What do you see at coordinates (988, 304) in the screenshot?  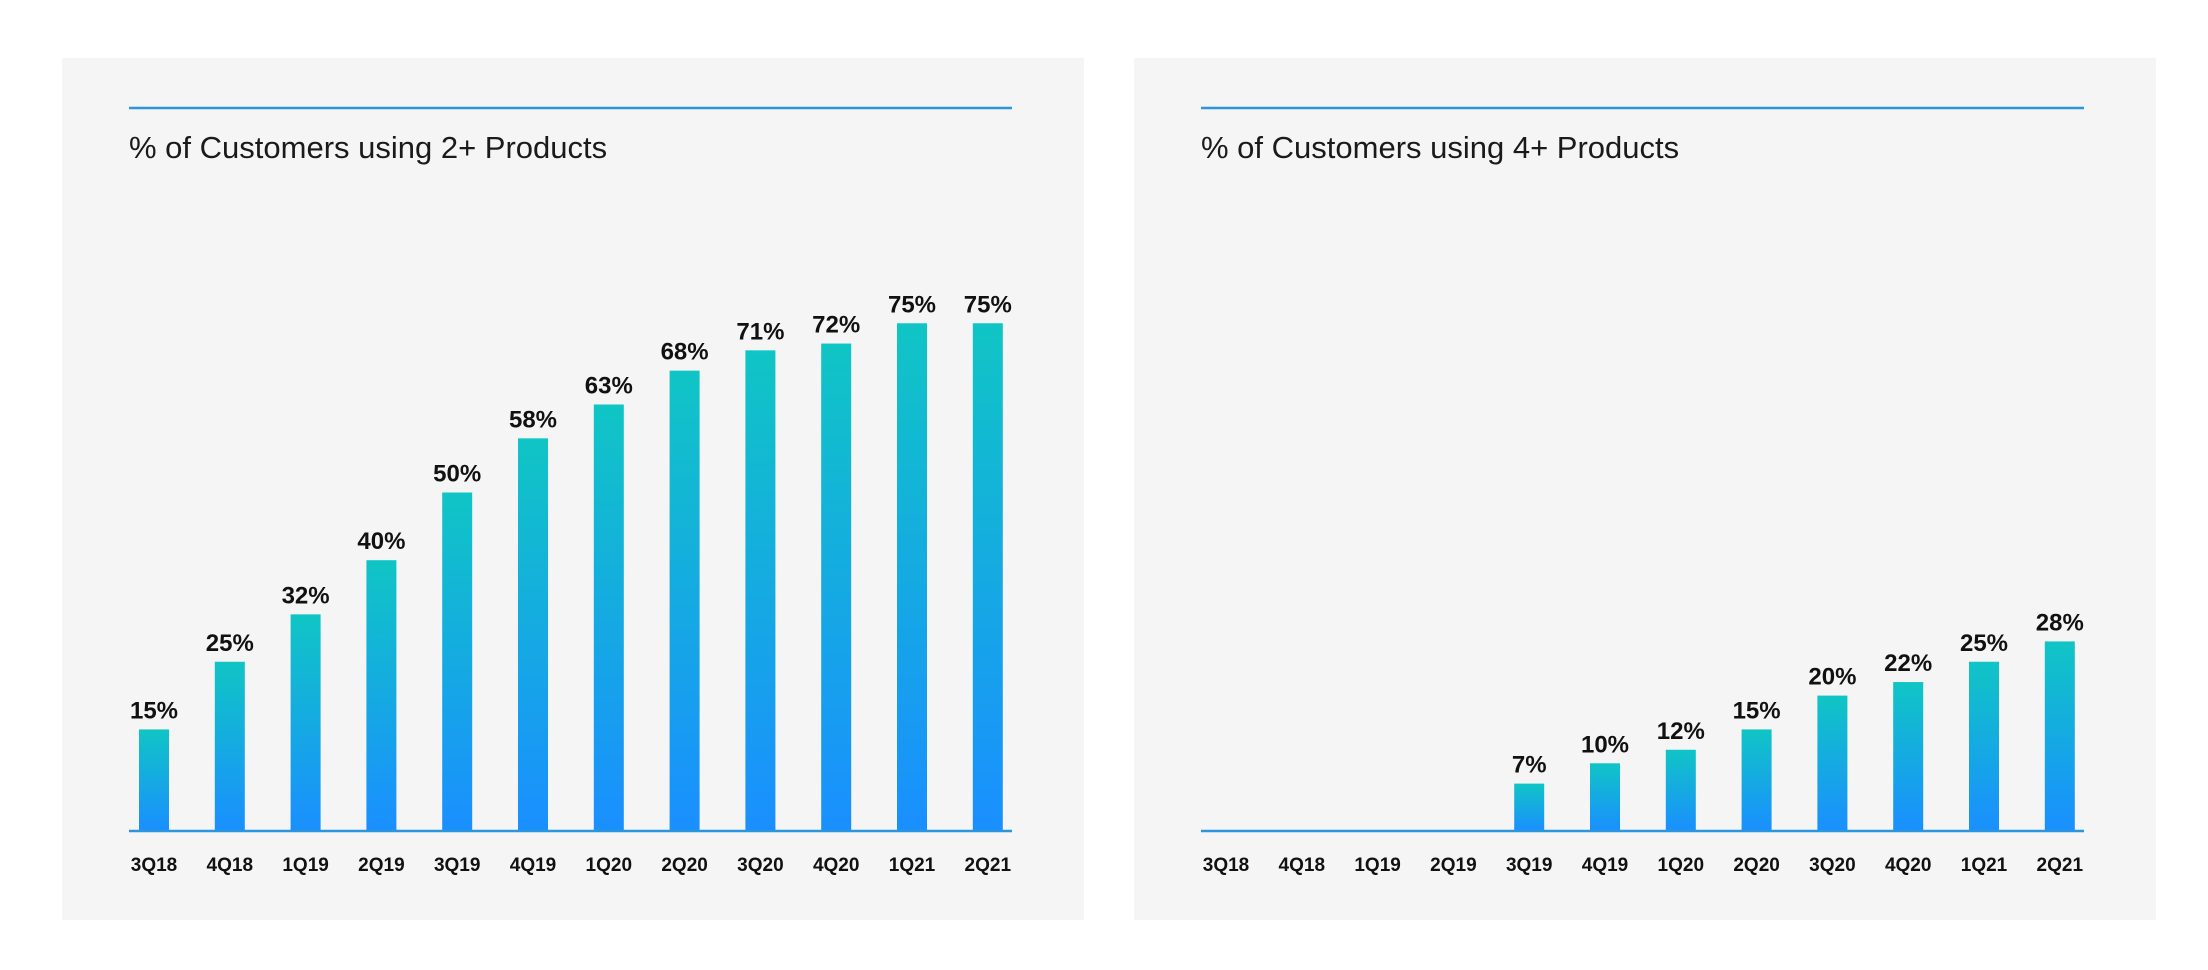 I see `bar-value-label-2Q21: 75%` at bounding box center [988, 304].